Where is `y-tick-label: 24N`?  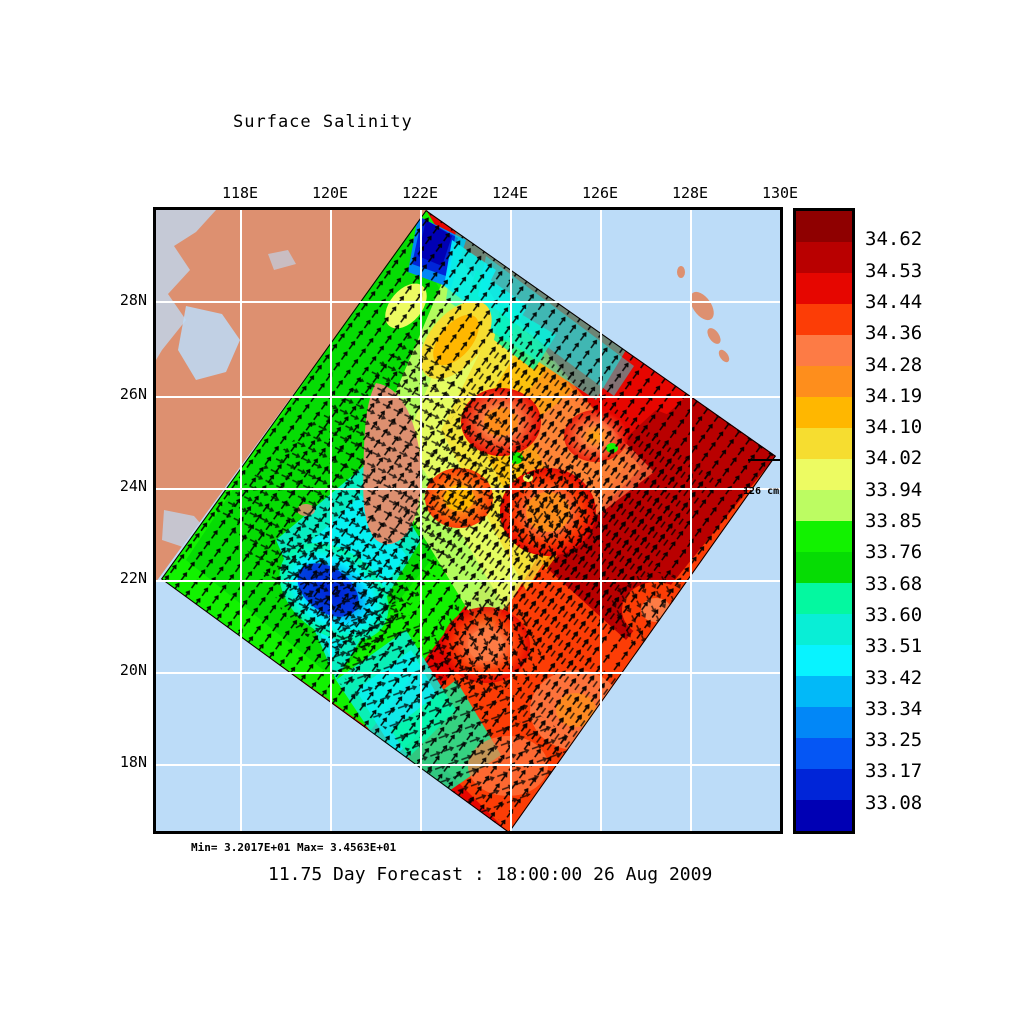 y-tick-label: 24N is located at coordinates (133, 486).